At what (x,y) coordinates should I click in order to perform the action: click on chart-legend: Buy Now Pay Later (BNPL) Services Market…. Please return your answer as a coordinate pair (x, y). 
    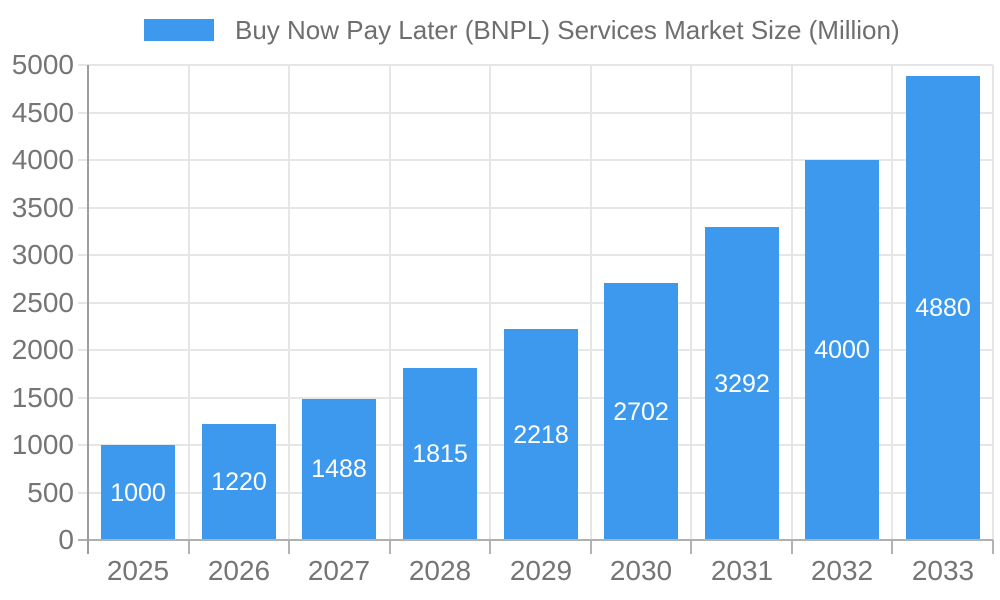
    Looking at the image, I should click on (500, 30).